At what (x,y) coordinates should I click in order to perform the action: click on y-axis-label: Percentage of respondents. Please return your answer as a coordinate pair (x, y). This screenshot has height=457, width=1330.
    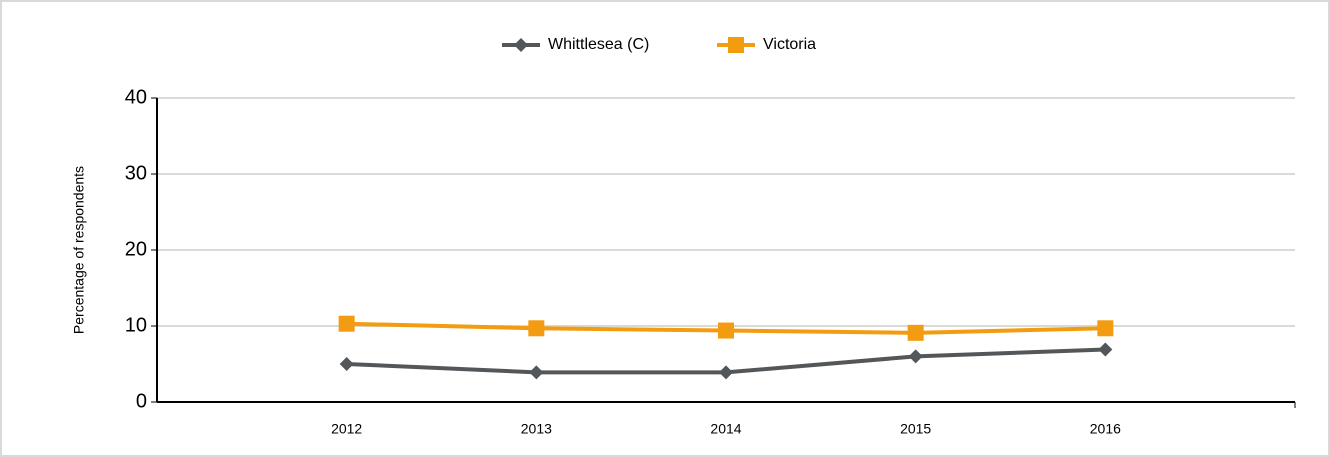
    Looking at the image, I should click on (79, 250).